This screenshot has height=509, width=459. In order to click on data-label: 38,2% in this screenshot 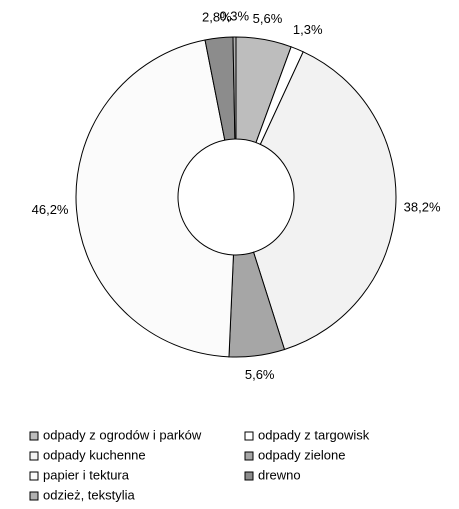, I will do `click(422, 207)`.